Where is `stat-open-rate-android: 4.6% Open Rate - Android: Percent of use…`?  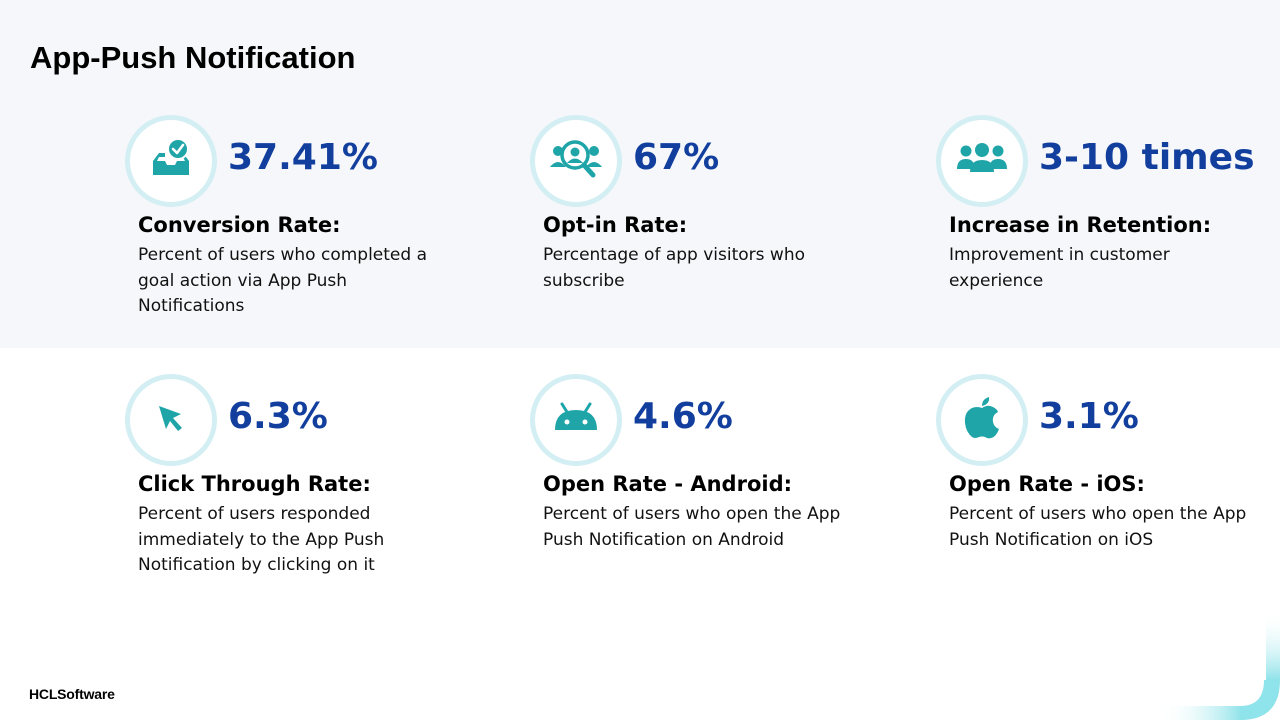 stat-open-rate-android: 4.6% Open Rate - Android: Percent of use… is located at coordinates (716, 490).